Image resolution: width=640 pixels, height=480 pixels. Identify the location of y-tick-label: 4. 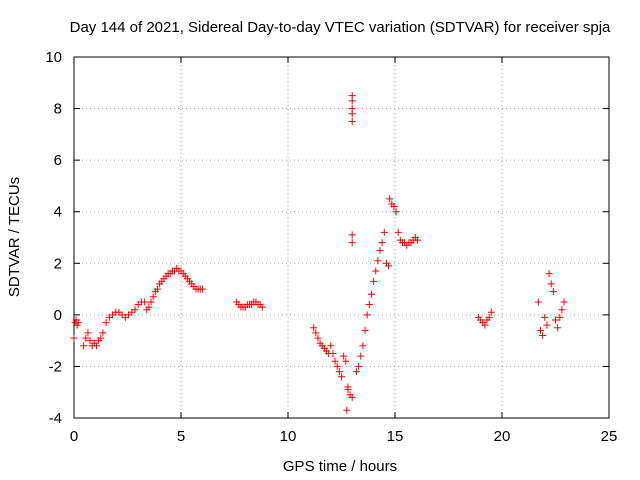
(58, 212).